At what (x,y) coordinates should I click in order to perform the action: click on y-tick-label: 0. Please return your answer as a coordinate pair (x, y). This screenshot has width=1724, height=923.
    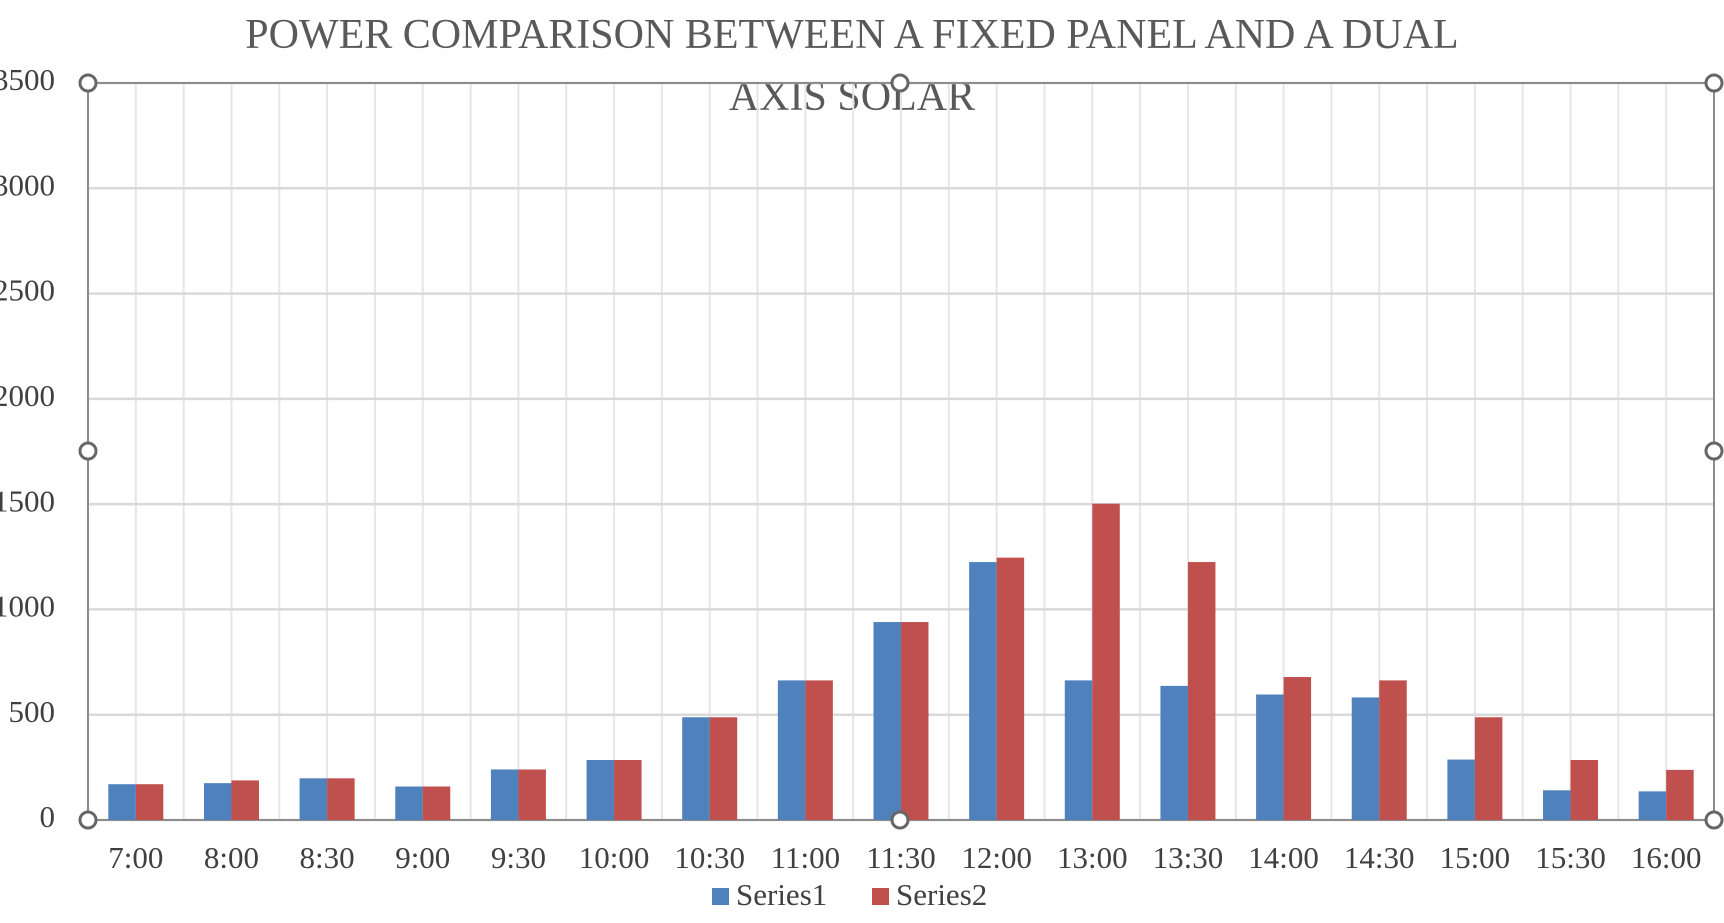
    Looking at the image, I should click on (48, 816).